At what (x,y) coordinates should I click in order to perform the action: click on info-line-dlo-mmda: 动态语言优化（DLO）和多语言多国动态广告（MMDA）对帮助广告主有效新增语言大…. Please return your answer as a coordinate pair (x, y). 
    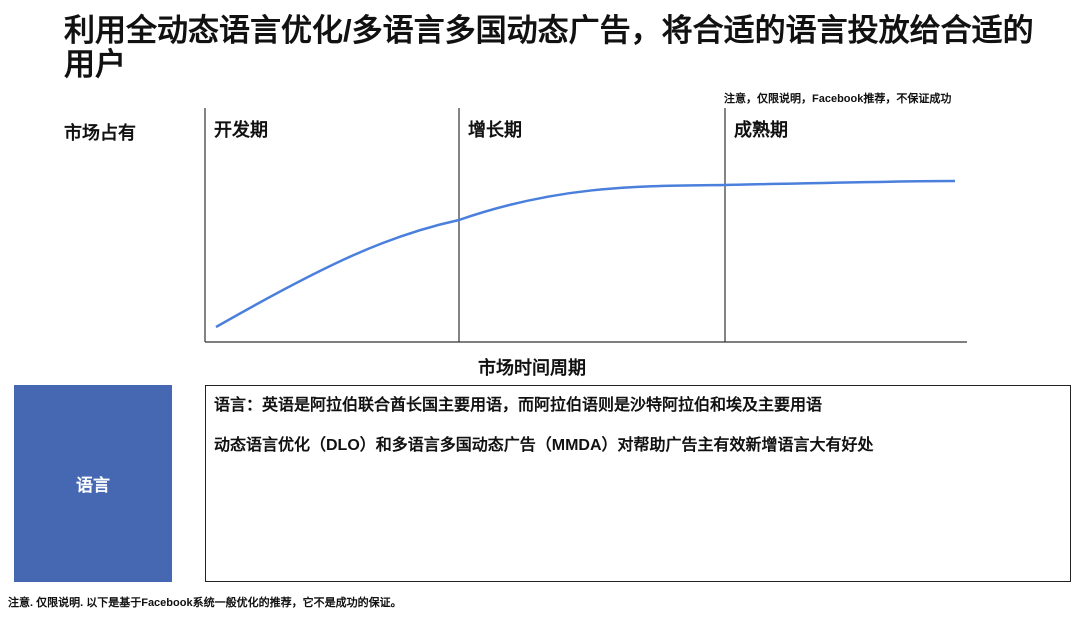
    Looking at the image, I should click on (544, 445).